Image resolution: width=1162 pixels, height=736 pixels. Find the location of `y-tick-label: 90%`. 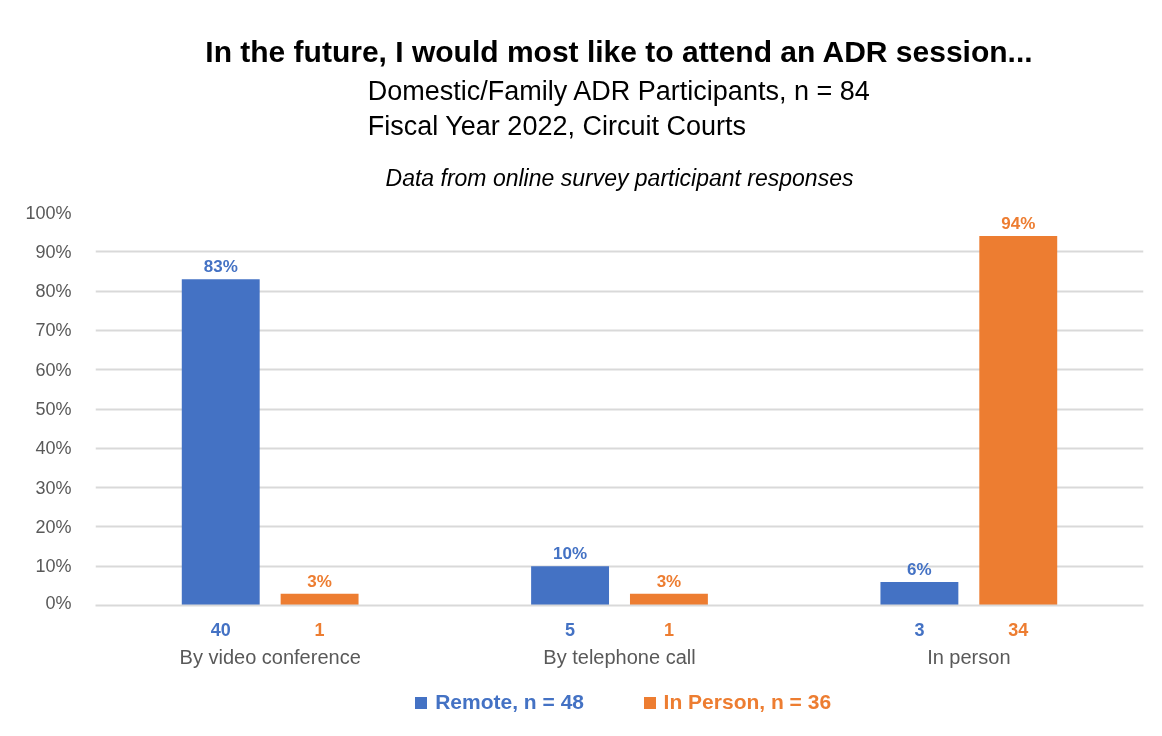

y-tick-label: 90% is located at coordinates (53, 251).